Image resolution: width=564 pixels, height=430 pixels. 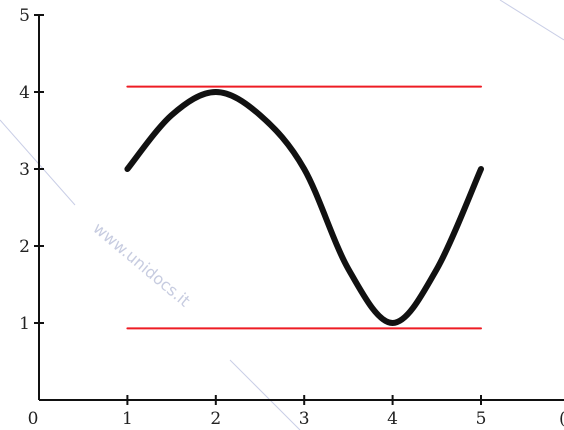 What do you see at coordinates (127, 419) in the screenshot?
I see `x-tick-label: 1` at bounding box center [127, 419].